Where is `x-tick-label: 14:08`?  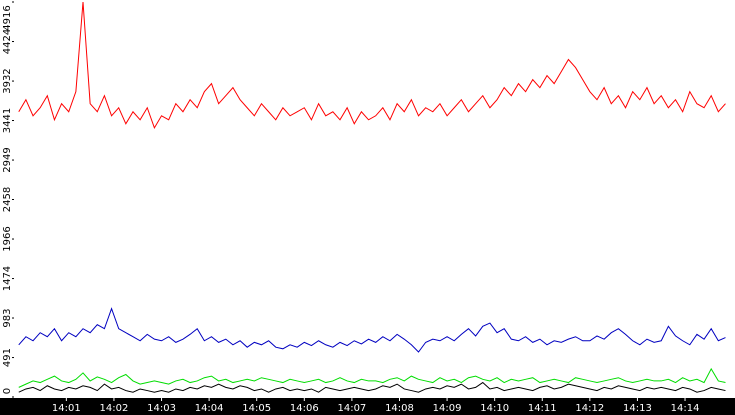
x-tick-label: 14:08 is located at coordinates (399, 408).